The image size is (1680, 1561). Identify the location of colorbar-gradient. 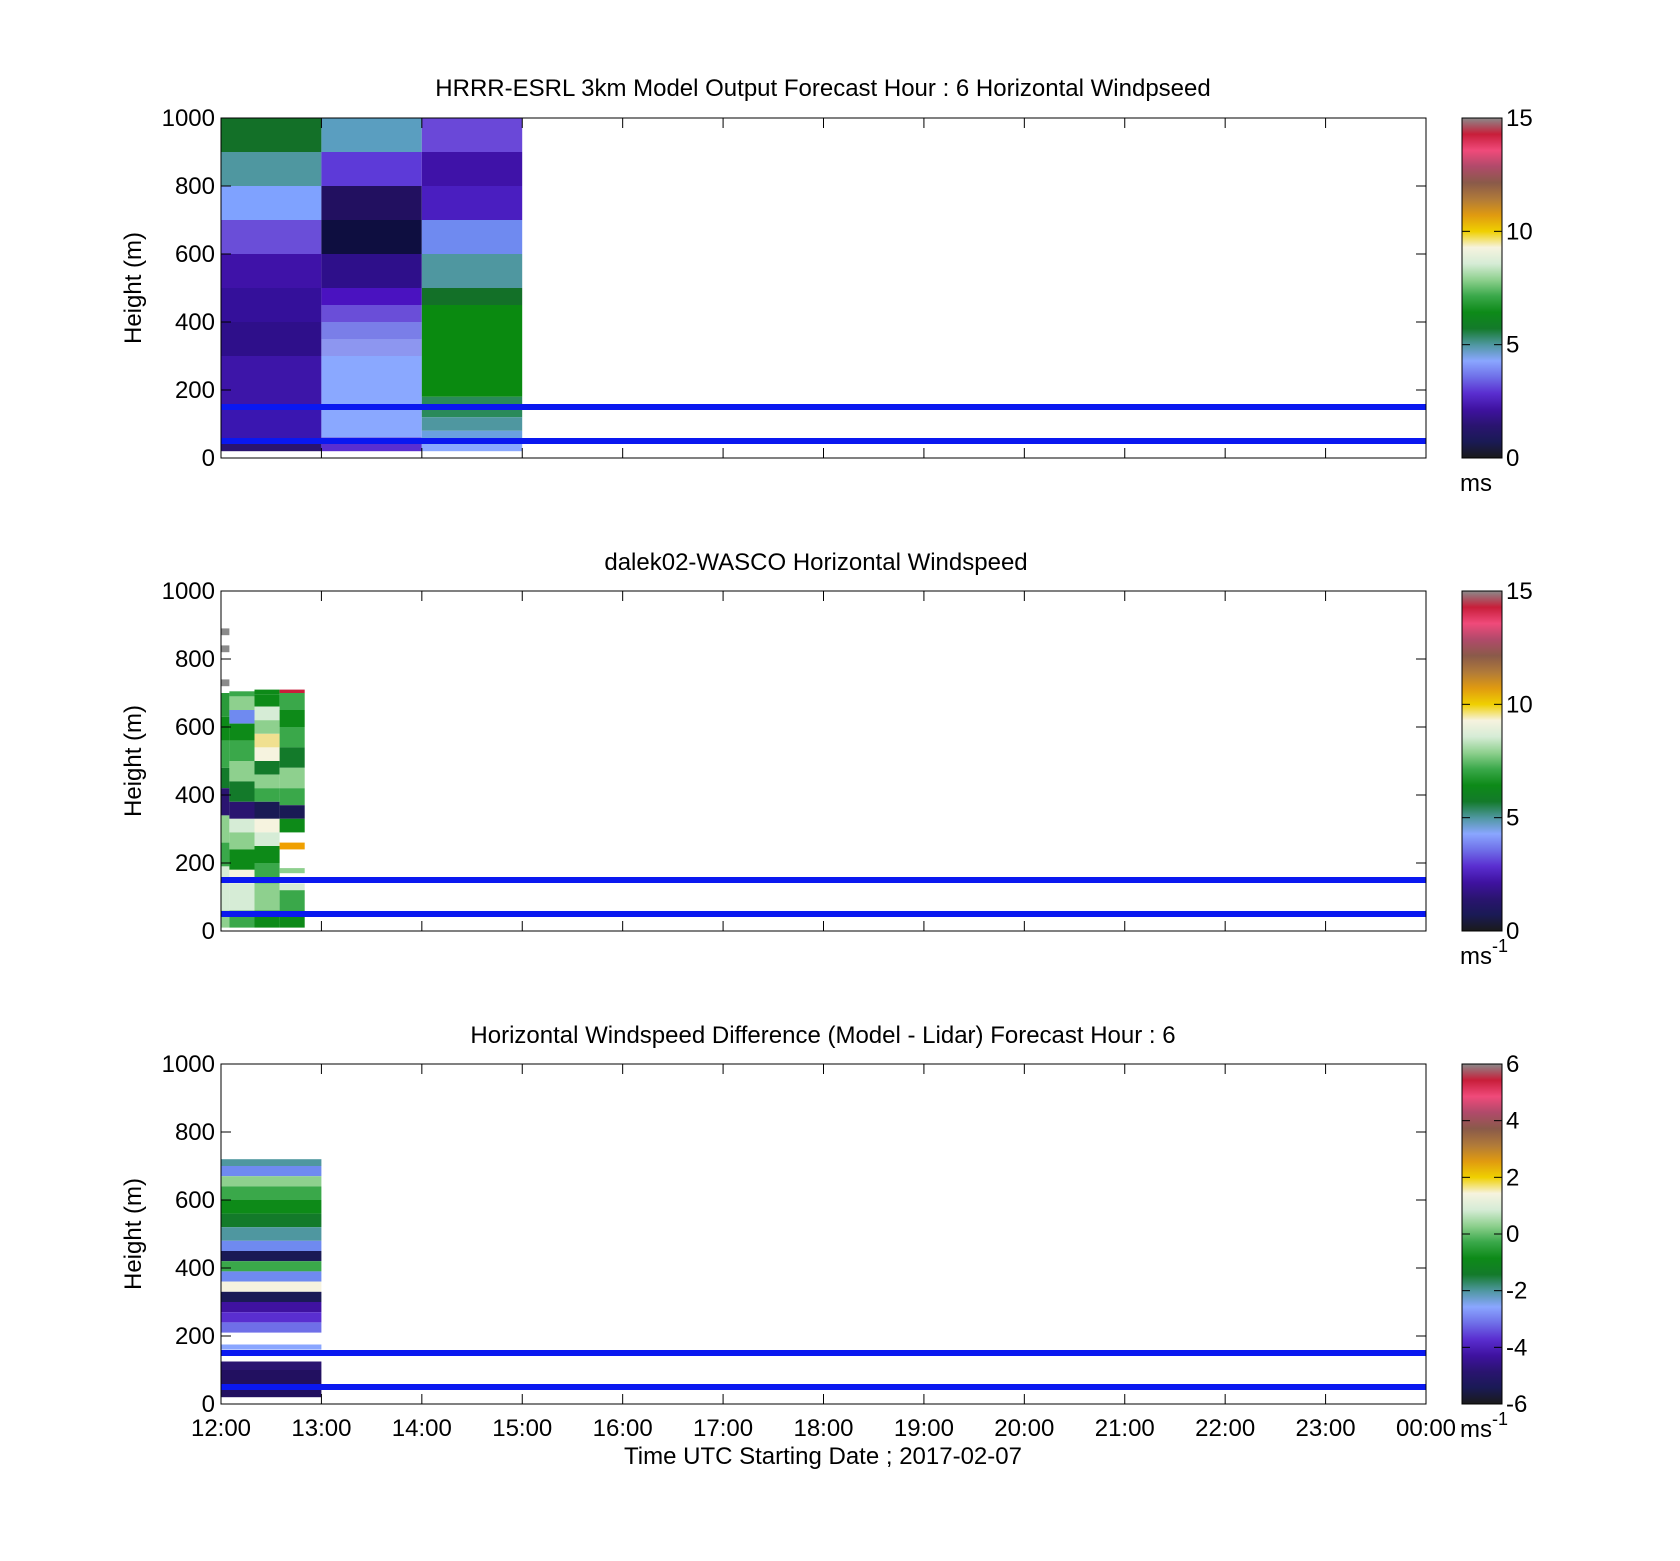
(1482, 288).